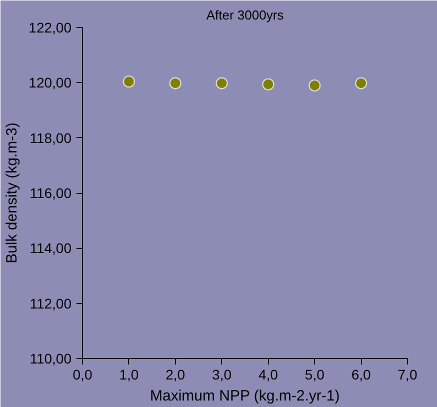 Image resolution: width=437 pixels, height=407 pixels. What do you see at coordinates (408, 374) in the screenshot?
I see `x-tick-label: 7,0` at bounding box center [408, 374].